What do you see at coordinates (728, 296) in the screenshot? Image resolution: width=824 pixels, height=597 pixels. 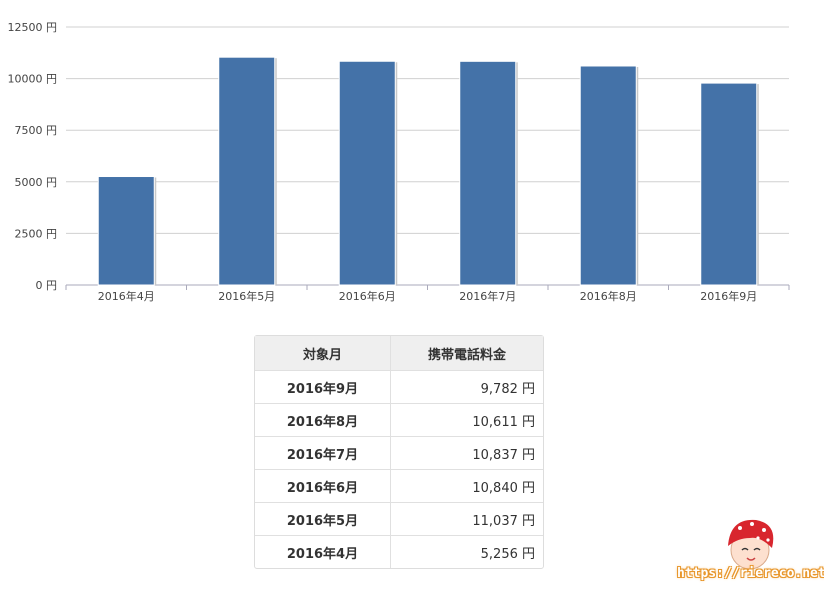 I see `x-tick-label: 2016年9月` at bounding box center [728, 296].